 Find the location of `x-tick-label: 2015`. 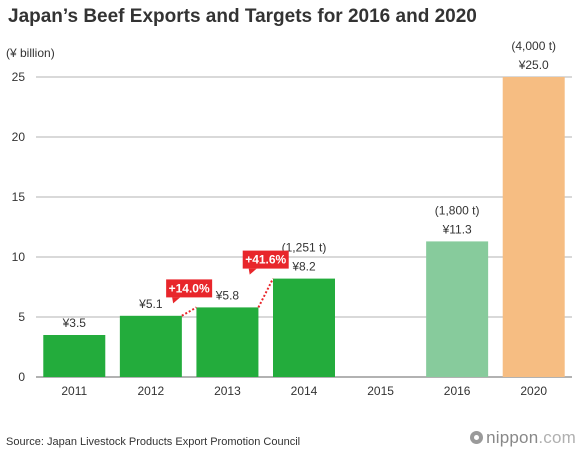

x-tick-label: 2015 is located at coordinates (380, 391).